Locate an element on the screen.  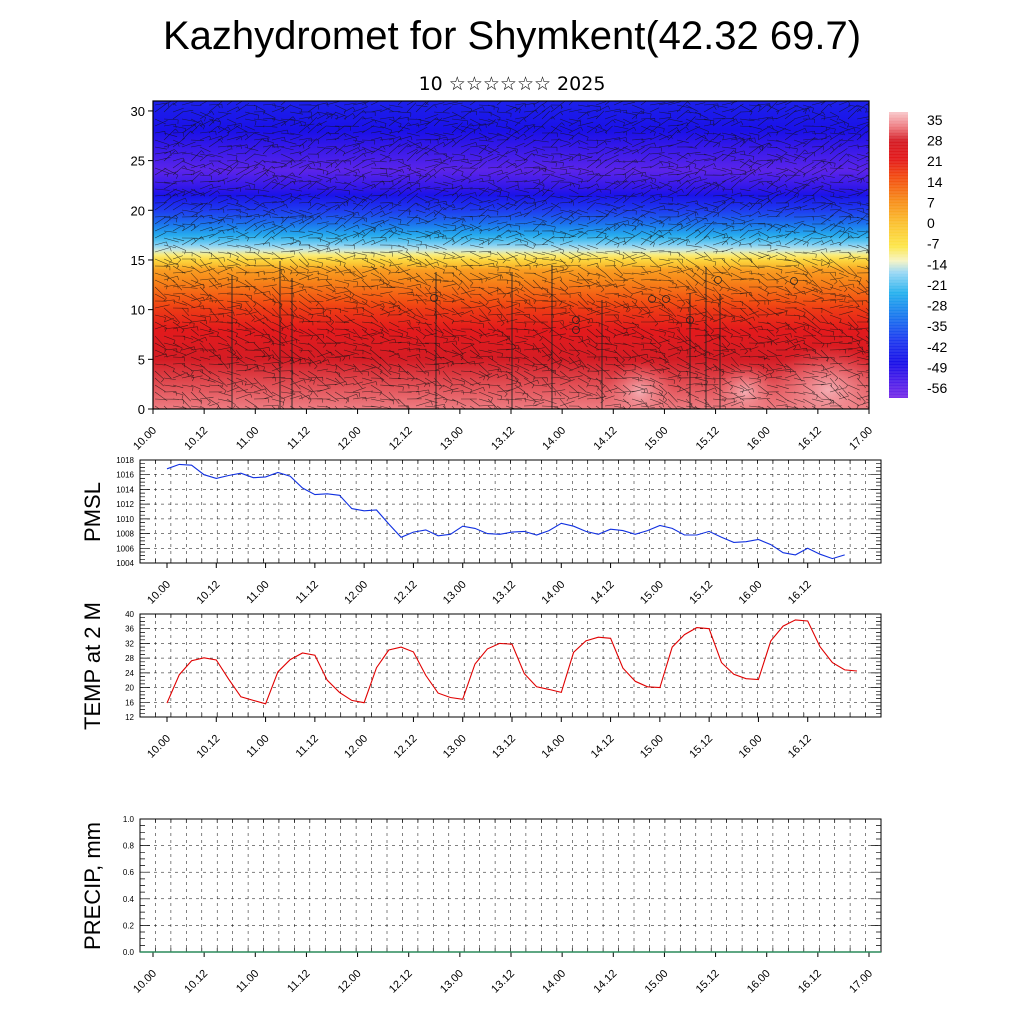
y-tick-label: 15 is located at coordinates (138, 260).